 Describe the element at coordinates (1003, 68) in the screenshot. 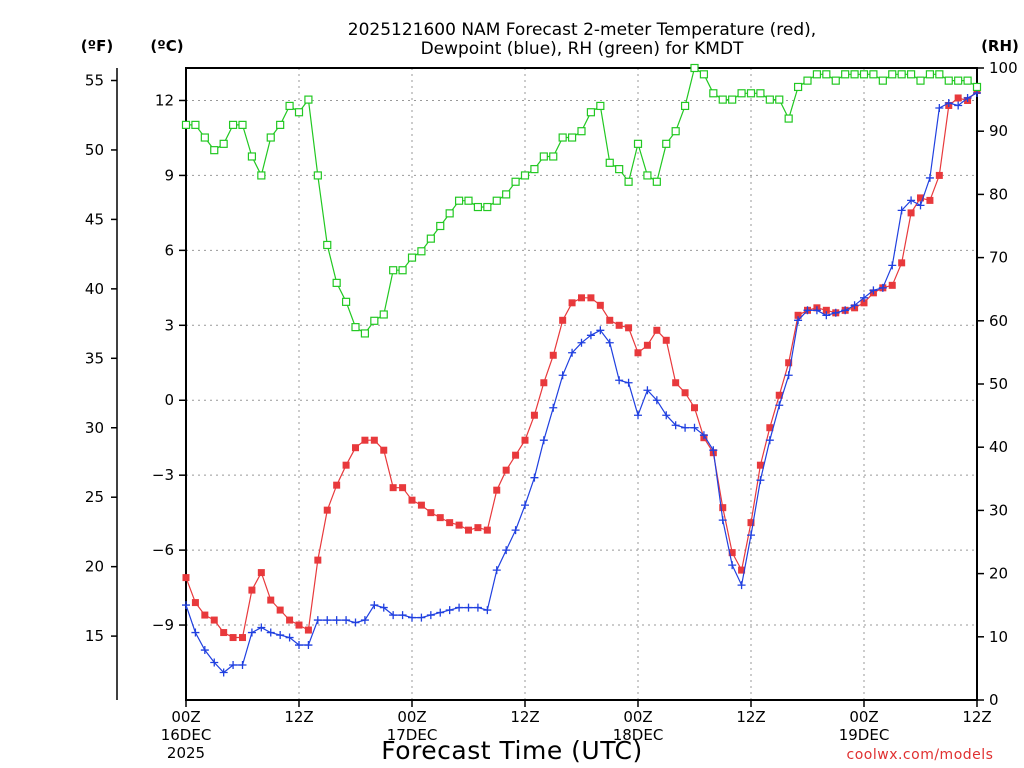

I see `rh-tick-label: 100` at that location.